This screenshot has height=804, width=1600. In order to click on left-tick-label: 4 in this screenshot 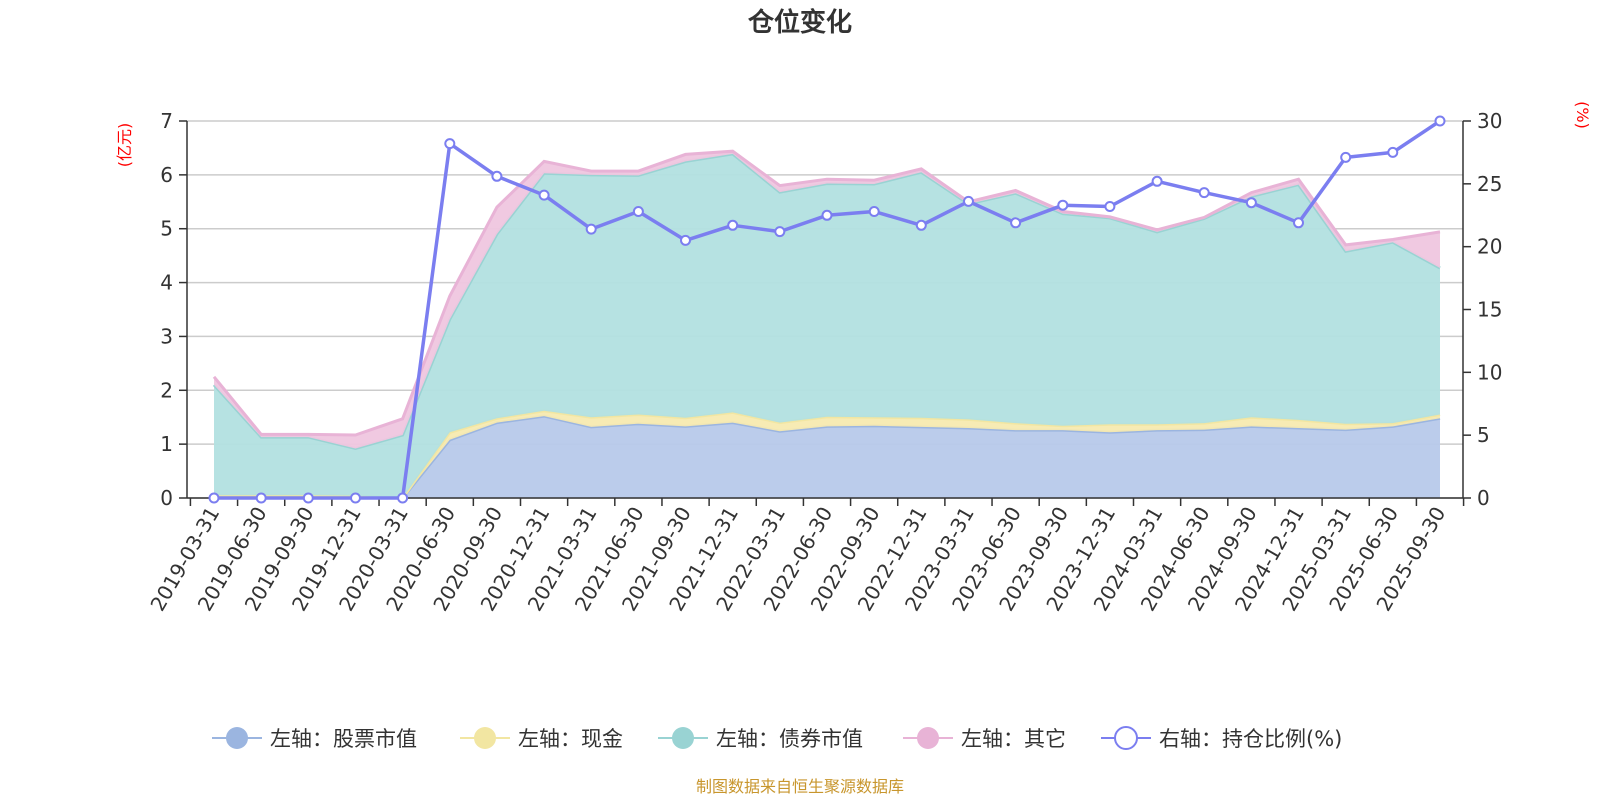, I will do `click(166, 283)`.